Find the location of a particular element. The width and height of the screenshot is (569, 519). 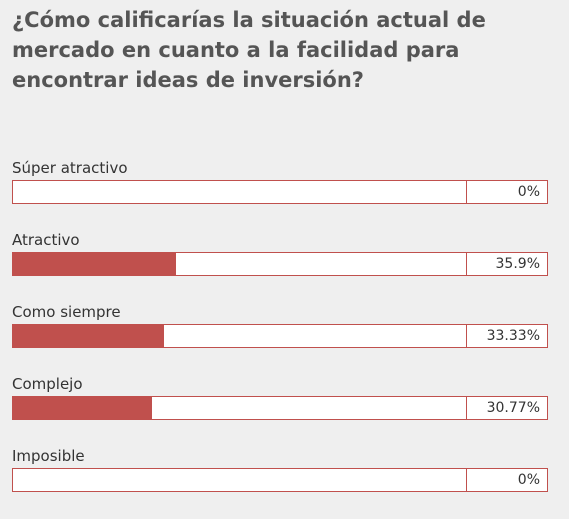

option-label: Súper atractivo is located at coordinates (70, 168).